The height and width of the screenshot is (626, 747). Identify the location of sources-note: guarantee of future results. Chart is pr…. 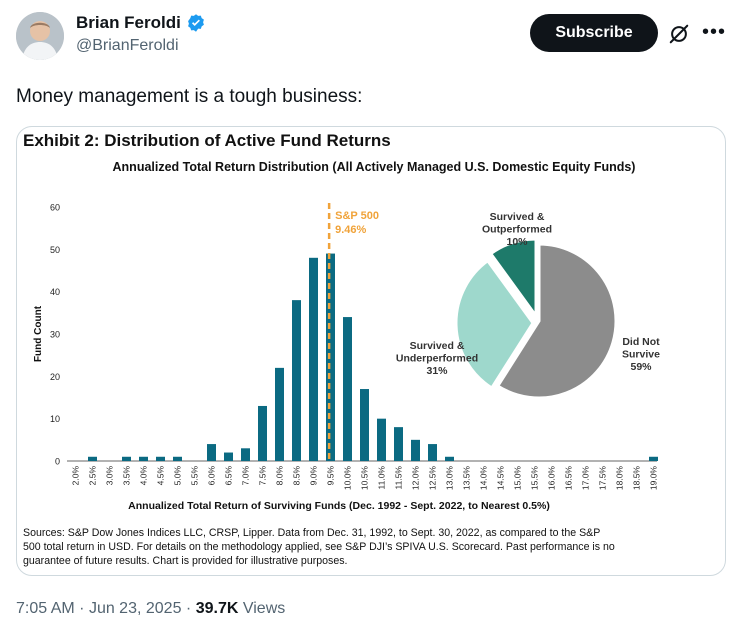
(185, 561).